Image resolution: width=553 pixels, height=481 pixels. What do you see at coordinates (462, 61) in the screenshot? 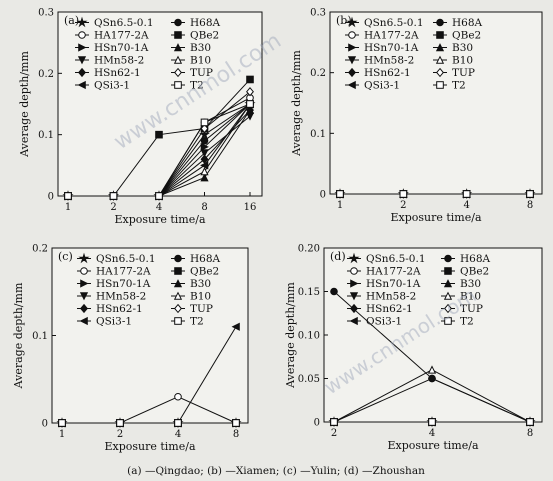
I see `legend-entry: B10` at bounding box center [462, 61].